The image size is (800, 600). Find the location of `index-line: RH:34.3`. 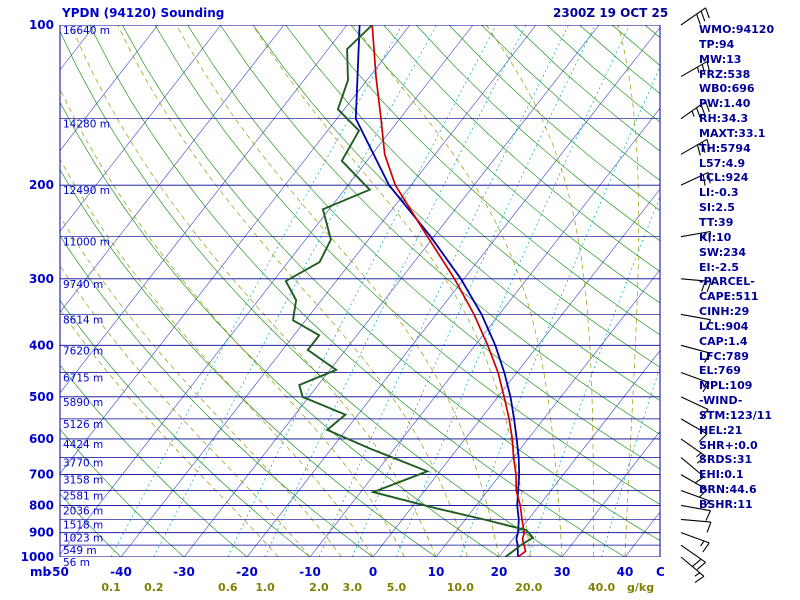

index-line: RH:34.3 is located at coordinates (724, 119).